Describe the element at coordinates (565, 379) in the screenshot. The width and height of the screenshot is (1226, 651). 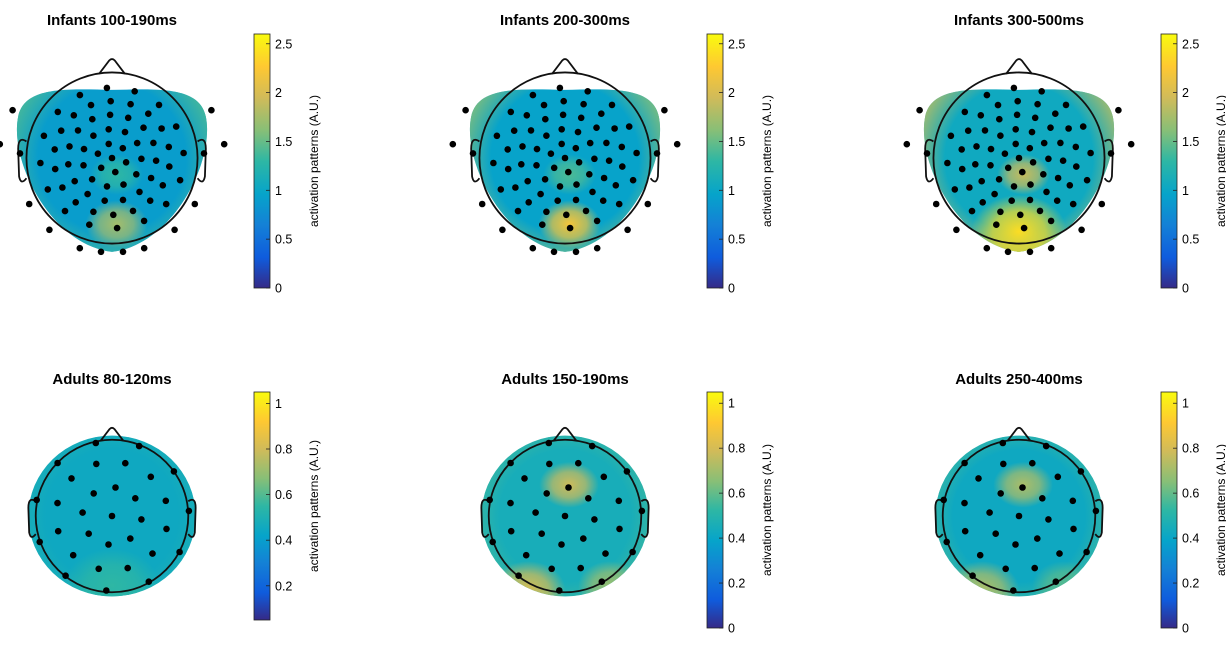
I see `panel-title: Adults 150-190ms` at that location.